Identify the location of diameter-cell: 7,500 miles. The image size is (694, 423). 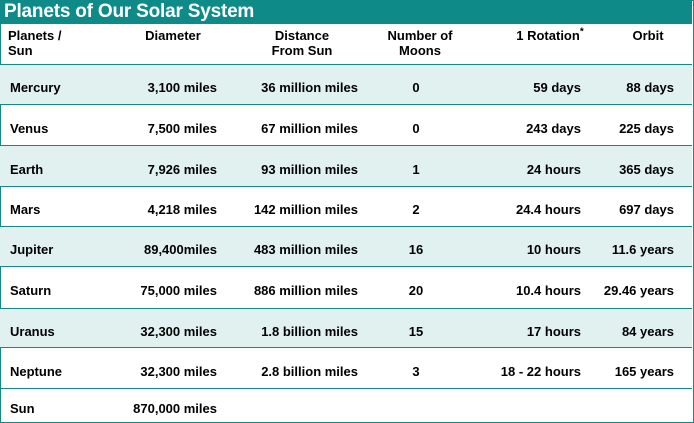
(182, 128).